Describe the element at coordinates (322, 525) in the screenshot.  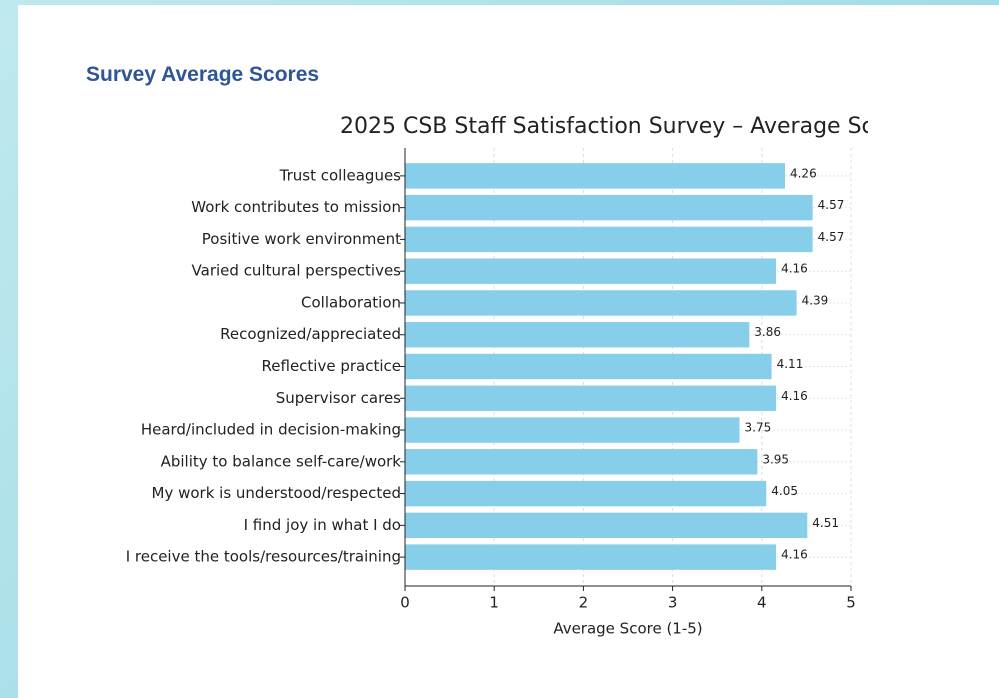
I see `y-tick-label: I find joy in what I do` at that location.